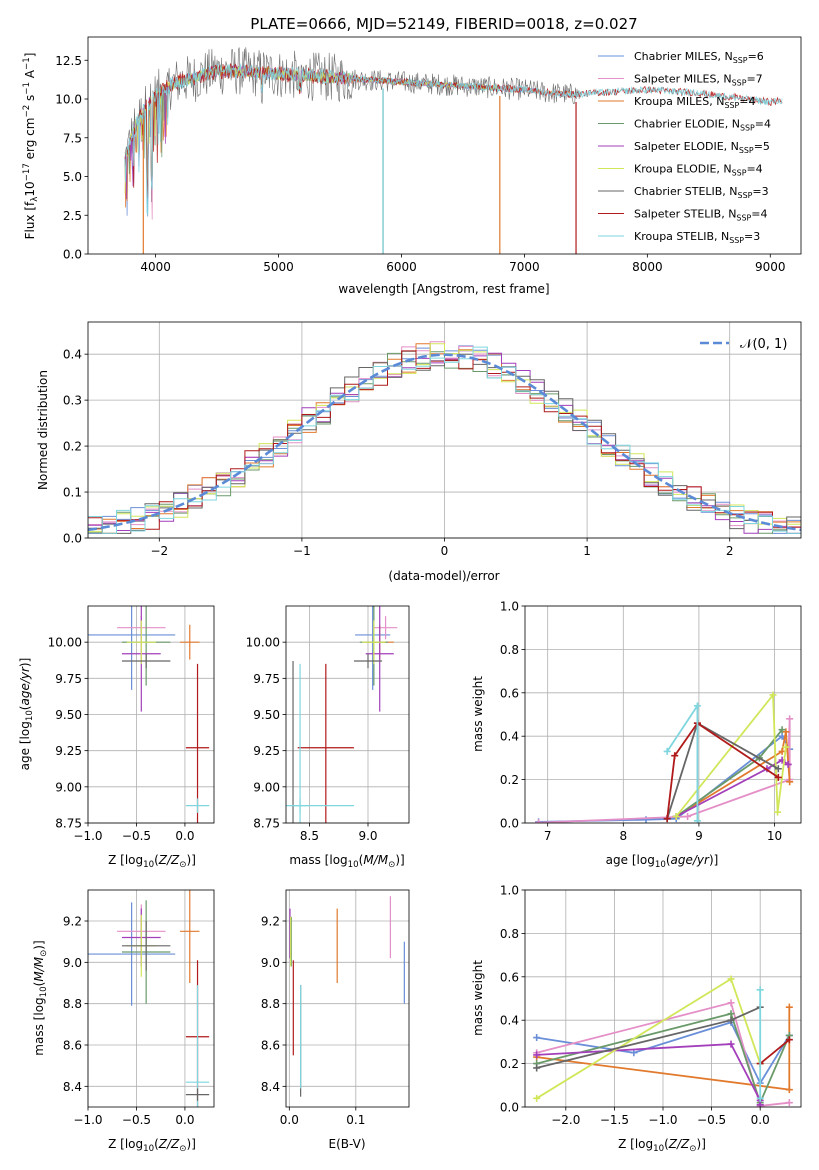  I want to click on x-tick-label: −2.0, so click(565, 1120).